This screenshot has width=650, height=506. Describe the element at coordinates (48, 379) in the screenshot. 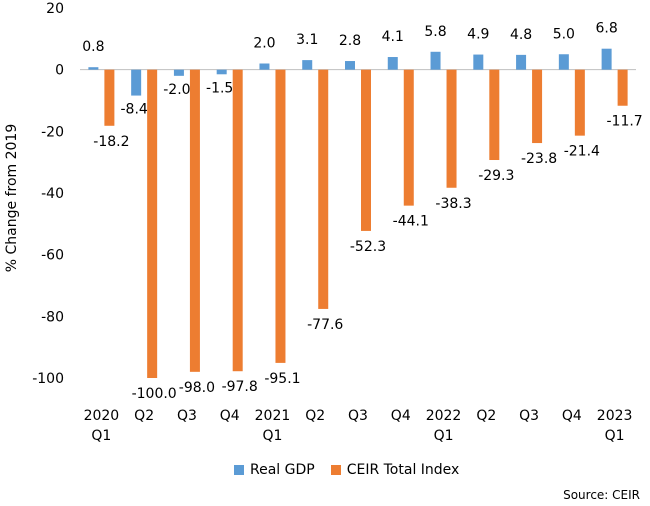

I see `y-tick-label: -100` at that location.